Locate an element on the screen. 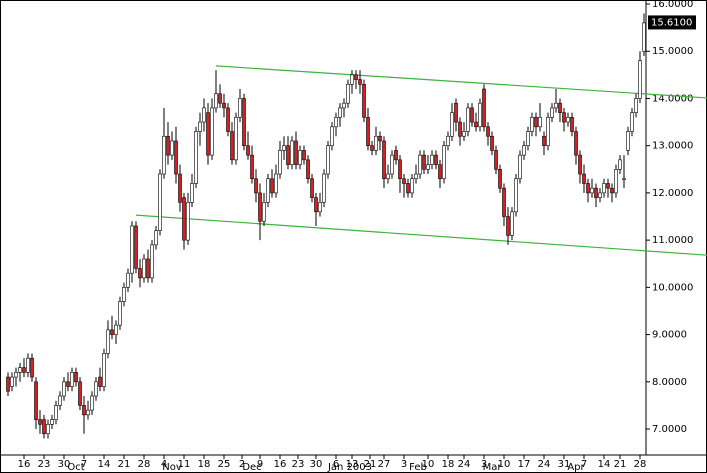 Image resolution: width=707 pixels, height=473 pixels. x-tick-label: 7 is located at coordinates (584, 464).